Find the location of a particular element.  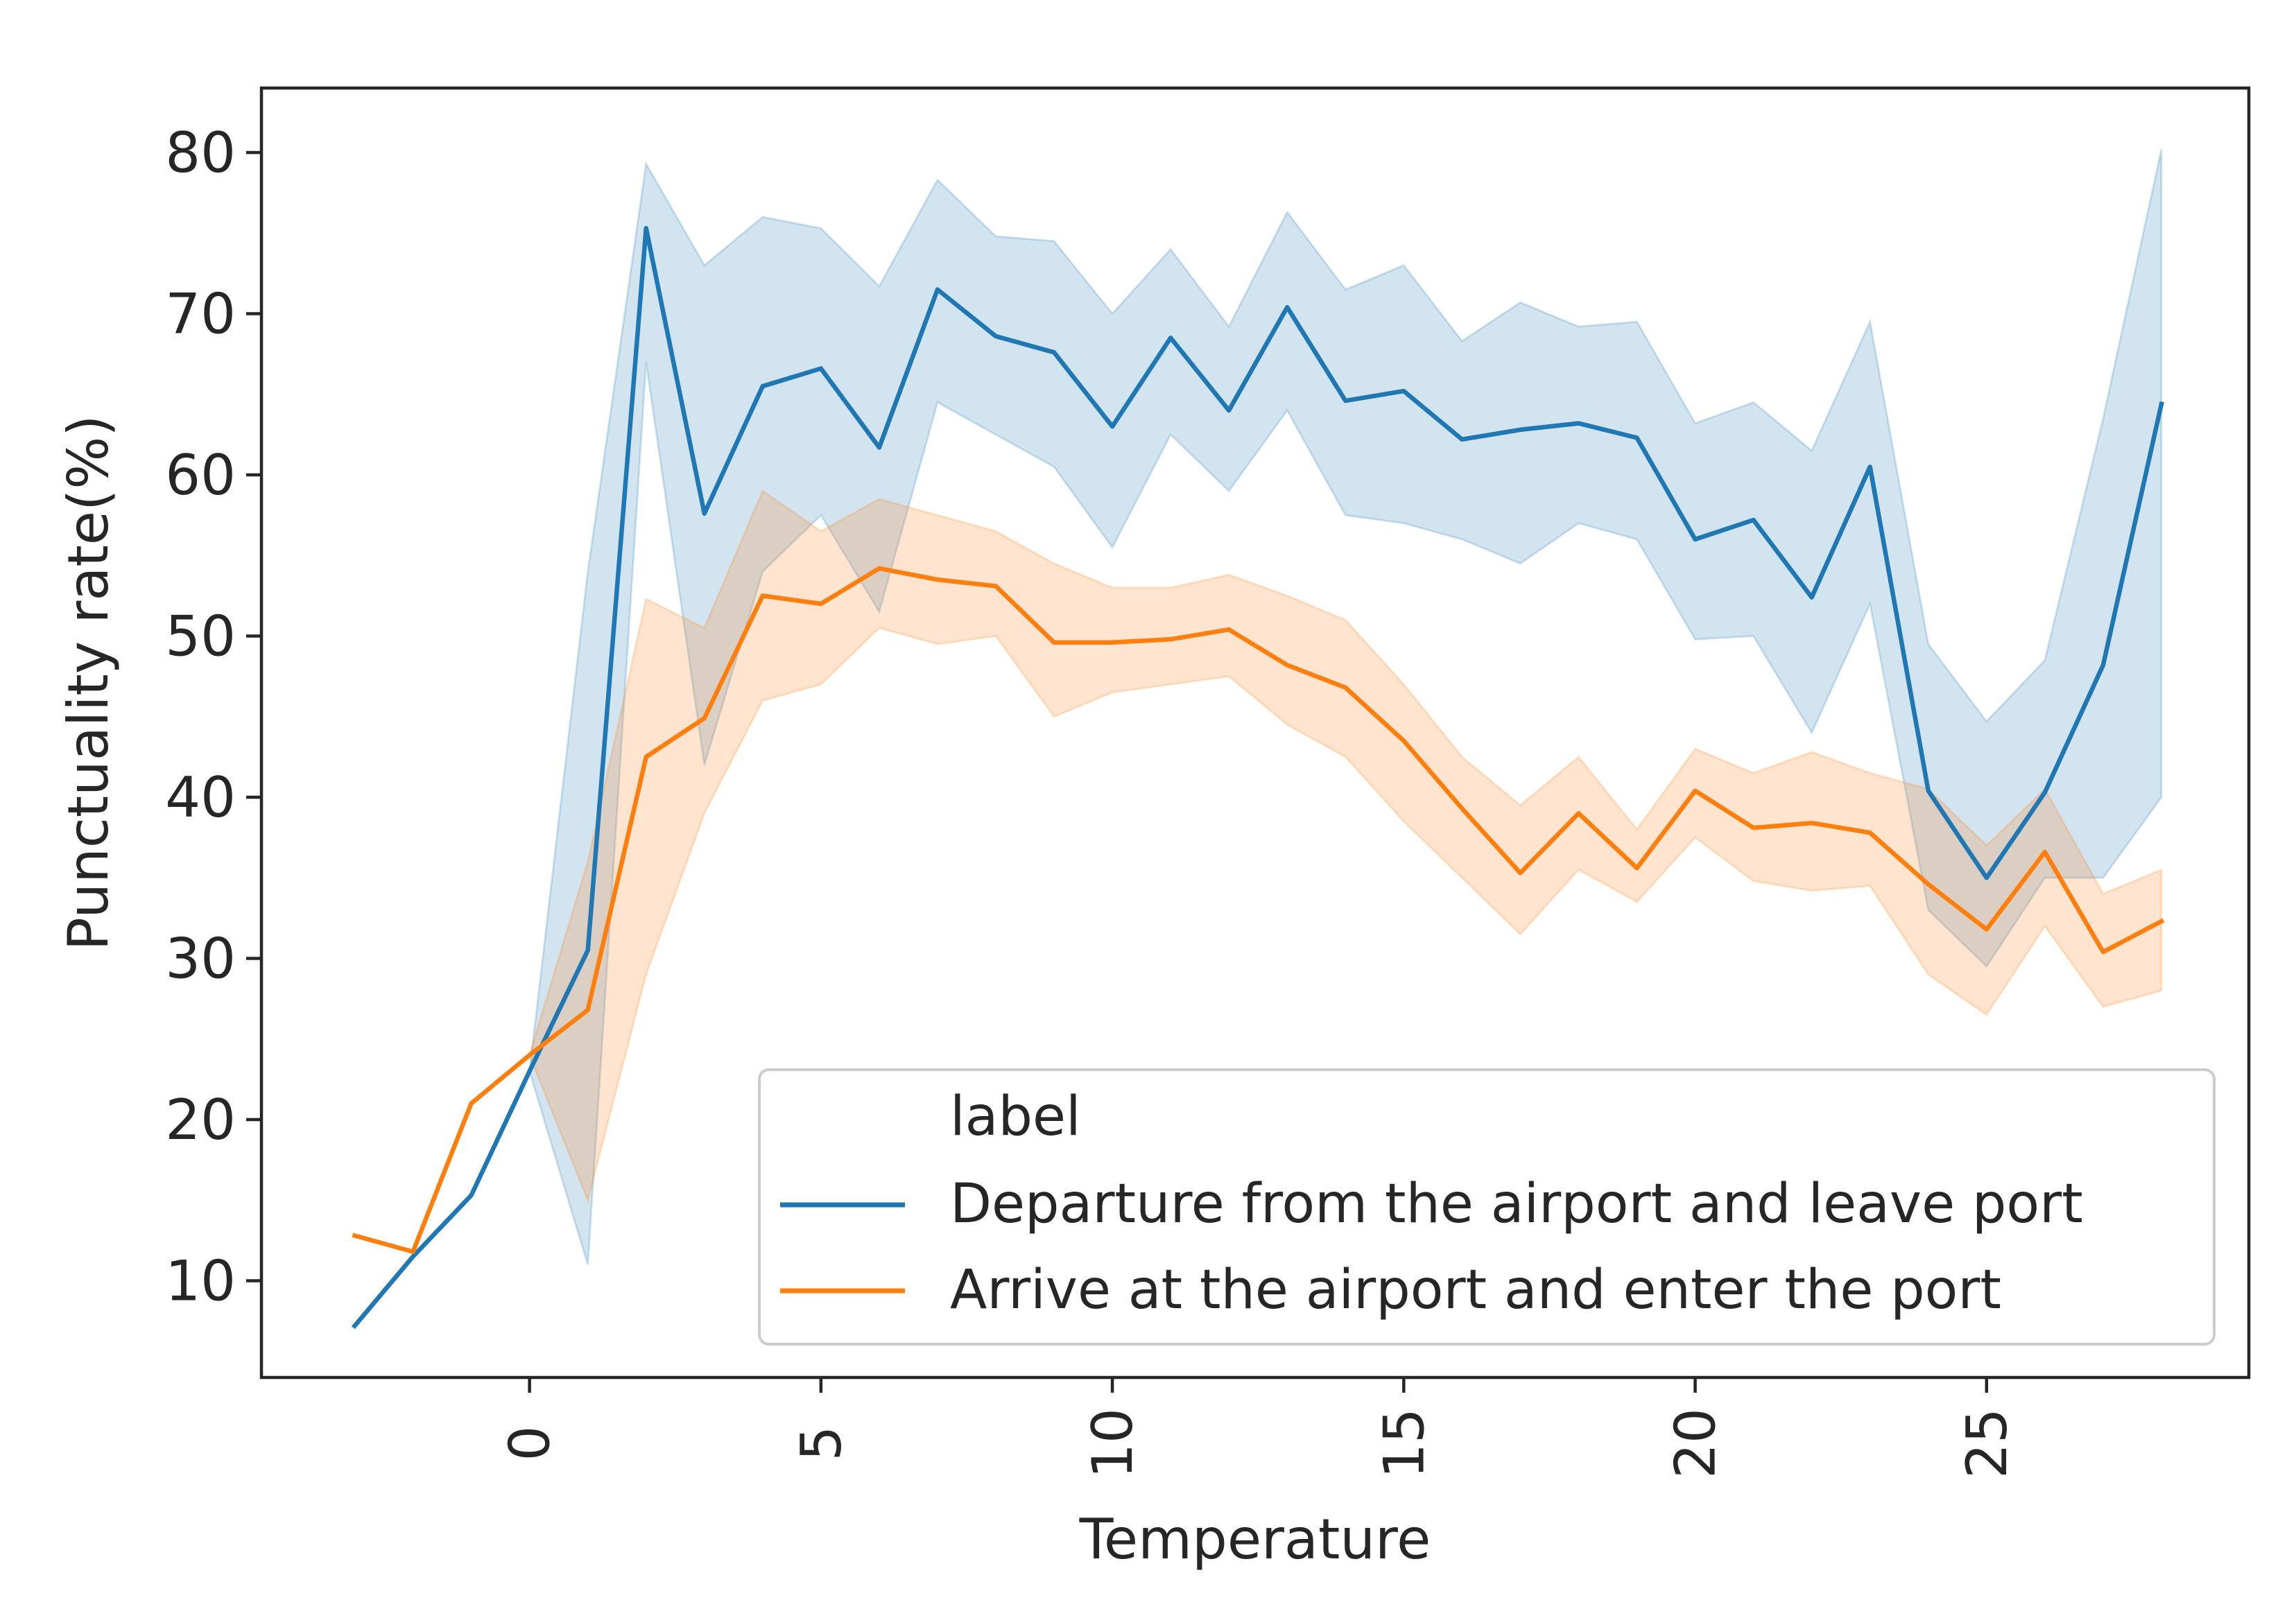

y-tick-label: 50 is located at coordinates (200, 637).